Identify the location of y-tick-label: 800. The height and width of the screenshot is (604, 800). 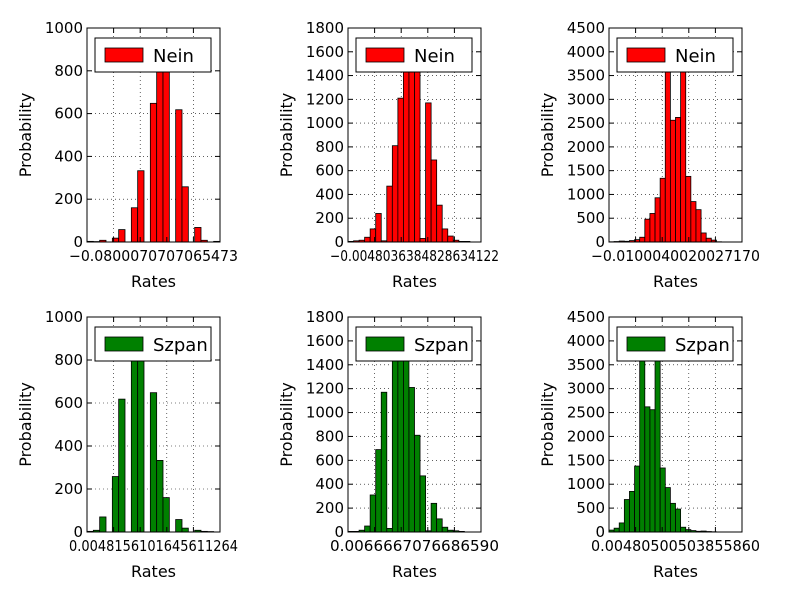
(68, 71).